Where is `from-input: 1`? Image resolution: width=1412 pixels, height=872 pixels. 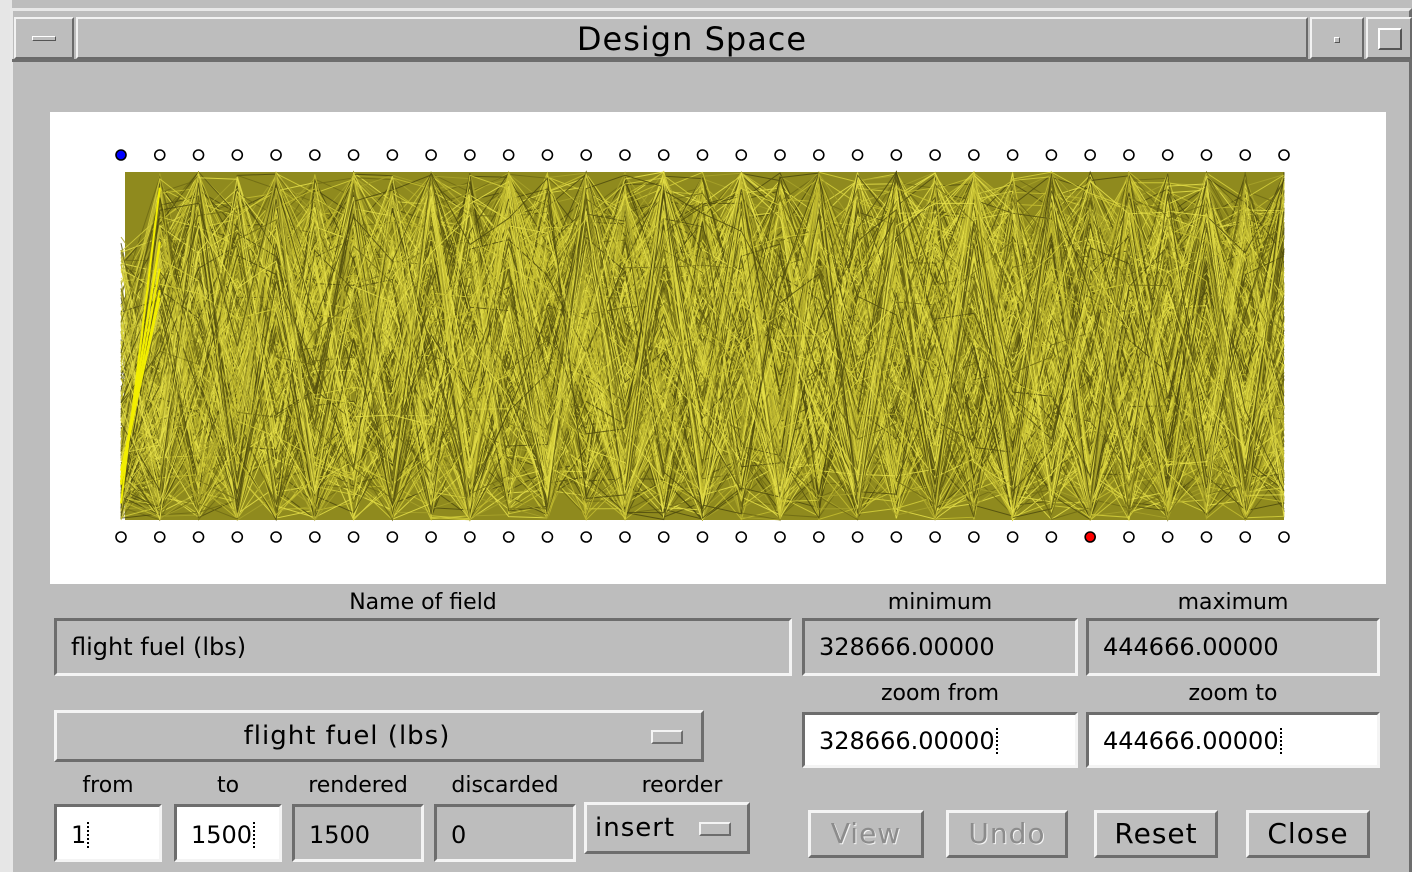
from-input: 1 is located at coordinates (108, 833).